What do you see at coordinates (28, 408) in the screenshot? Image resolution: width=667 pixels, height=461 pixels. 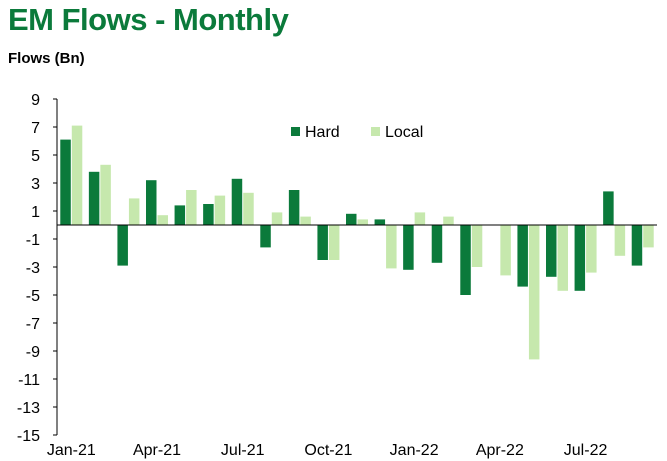 I see `y-tick-label: -13` at bounding box center [28, 408].